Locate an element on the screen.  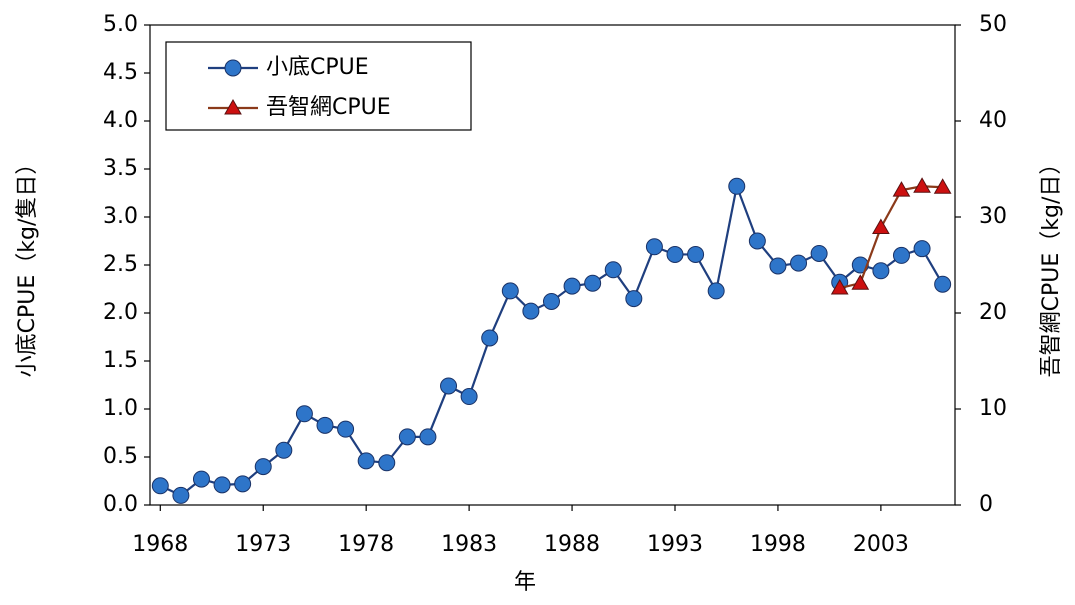
x-tick-label: 1988 is located at coordinates (572, 544).